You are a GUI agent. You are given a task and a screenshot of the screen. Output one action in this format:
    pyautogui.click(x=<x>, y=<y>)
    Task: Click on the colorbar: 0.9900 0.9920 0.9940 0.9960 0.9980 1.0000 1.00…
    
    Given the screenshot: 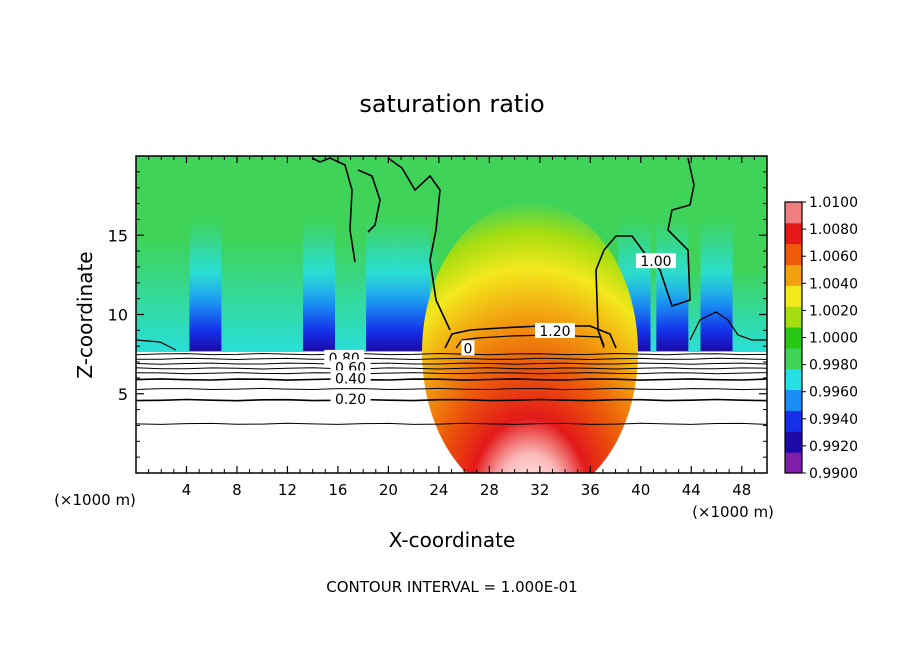 What is the action you would take?
    pyautogui.click(x=821, y=338)
    